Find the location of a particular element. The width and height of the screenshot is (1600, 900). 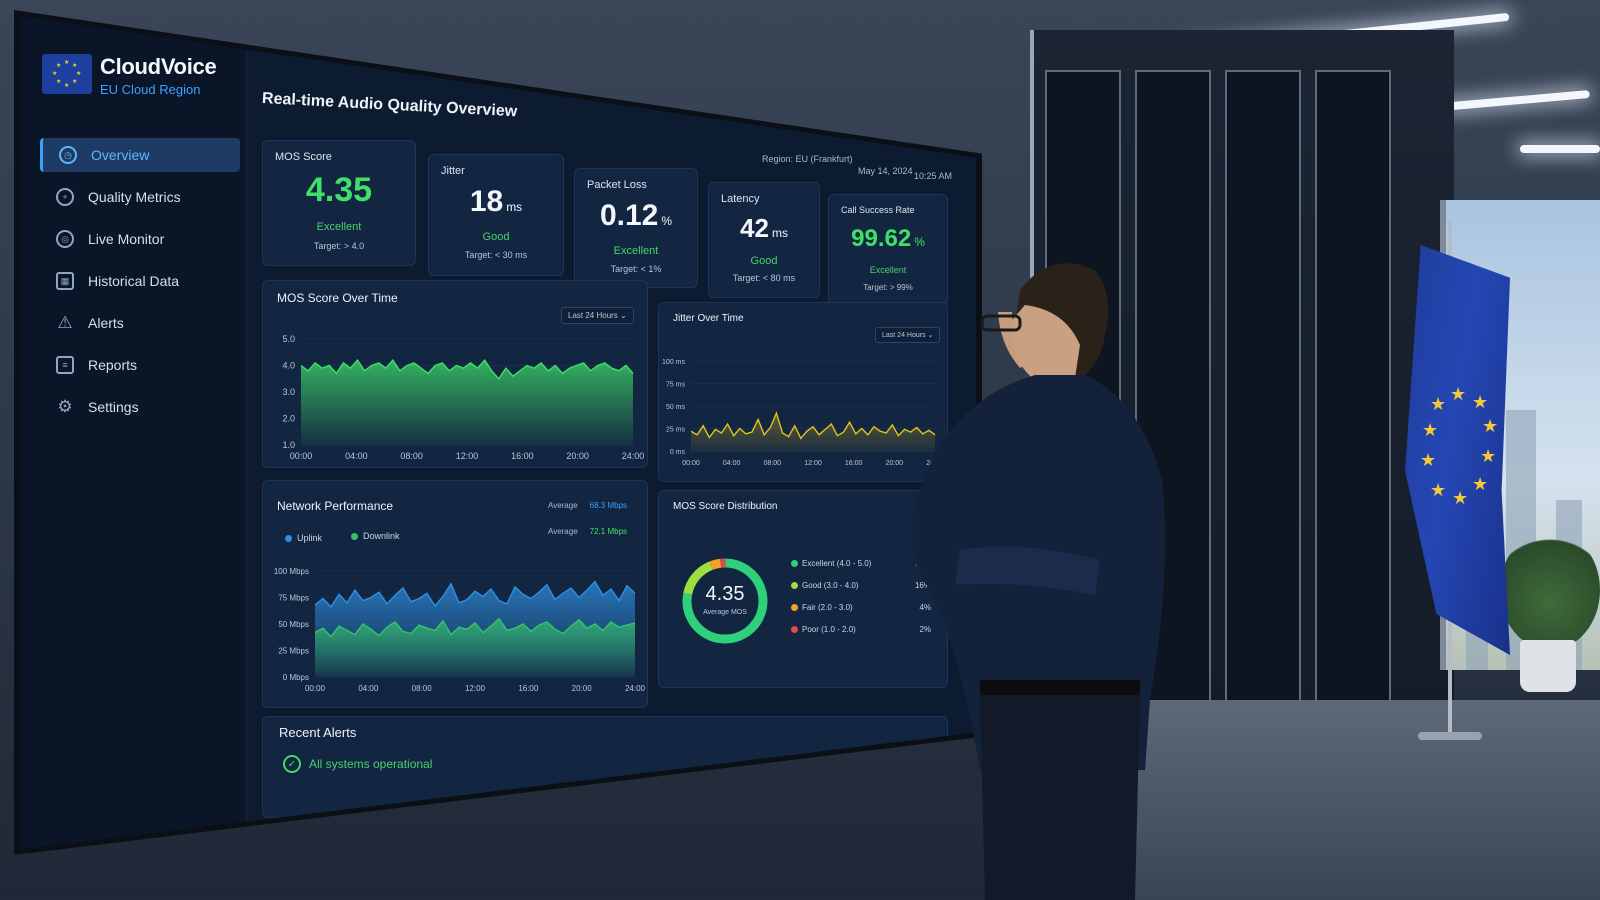

series-area is located at coordinates (467, 402).